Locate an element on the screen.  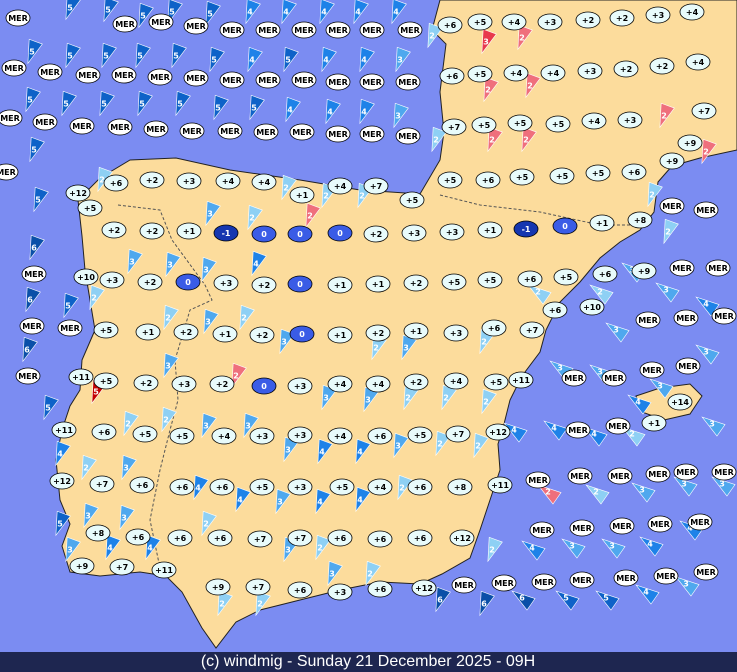
temperature-label: +9 is located at coordinates (644, 271).